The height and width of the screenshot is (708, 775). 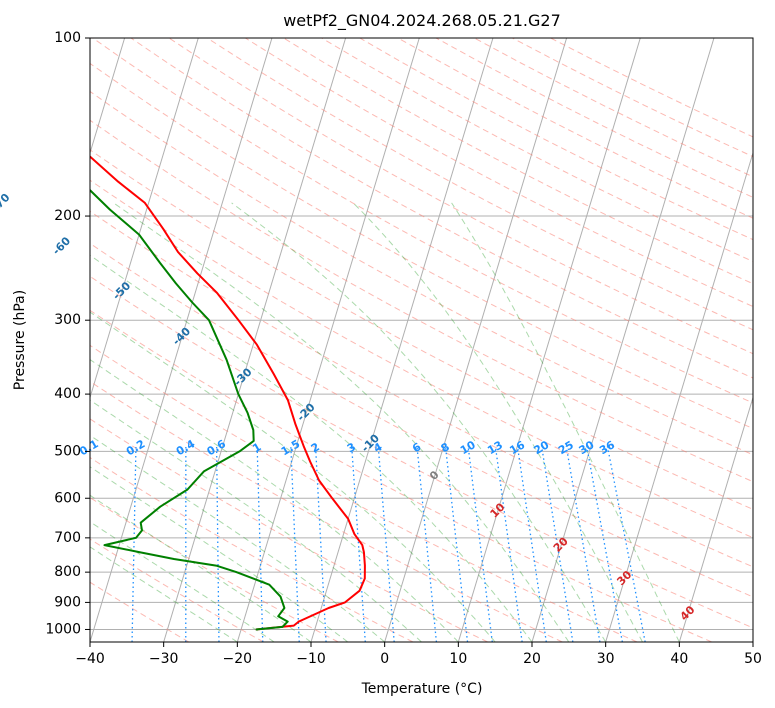 What do you see at coordinates (67, 498) in the screenshot?
I see `y-tick-label: 600` at bounding box center [67, 498].